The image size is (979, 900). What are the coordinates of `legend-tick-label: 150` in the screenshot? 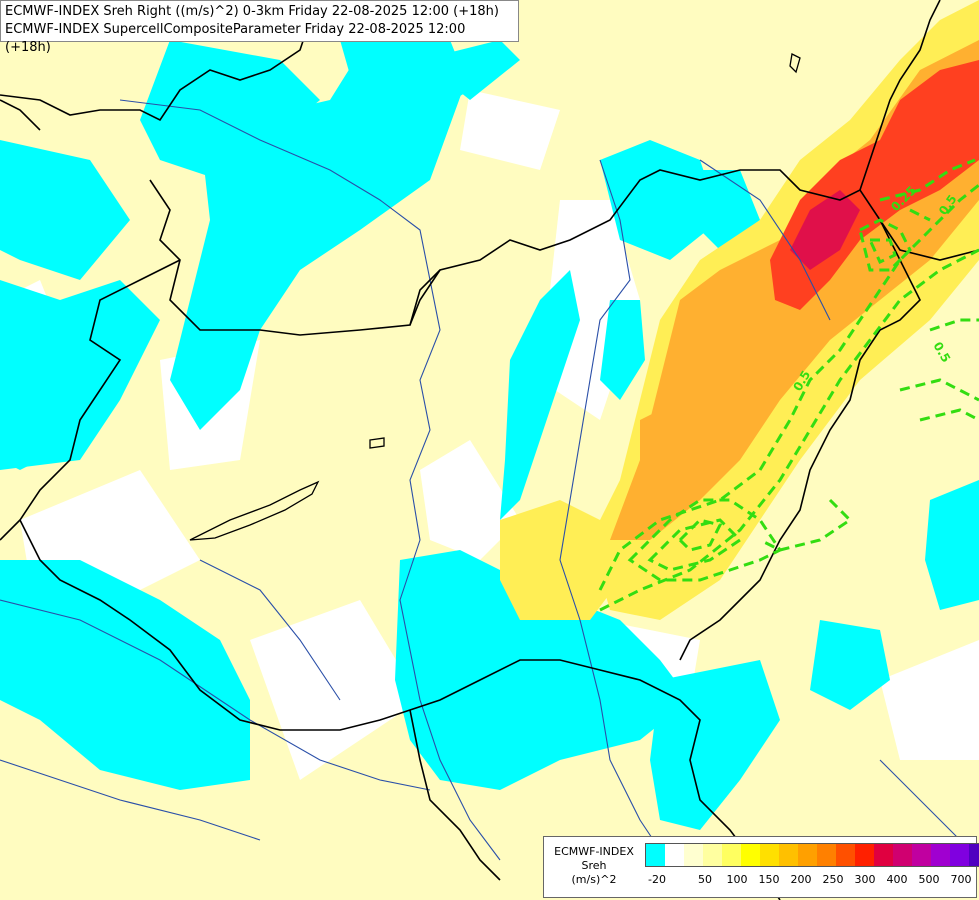 It's located at (769, 879).